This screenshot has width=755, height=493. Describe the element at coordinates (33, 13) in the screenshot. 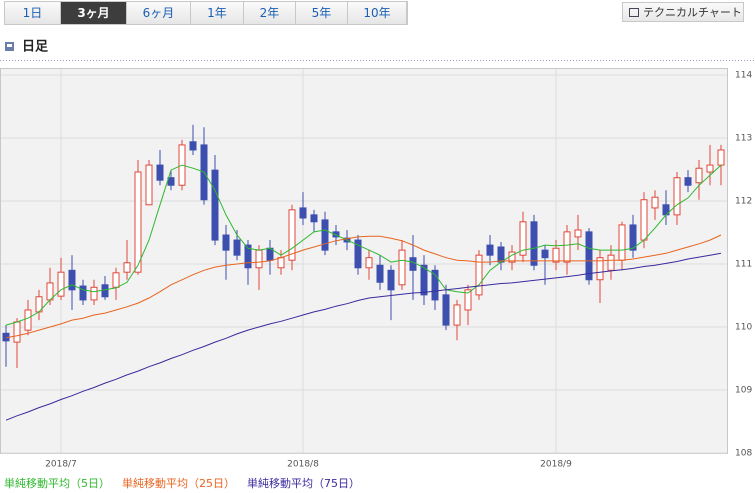

I see `period-tab: 1日` at that location.